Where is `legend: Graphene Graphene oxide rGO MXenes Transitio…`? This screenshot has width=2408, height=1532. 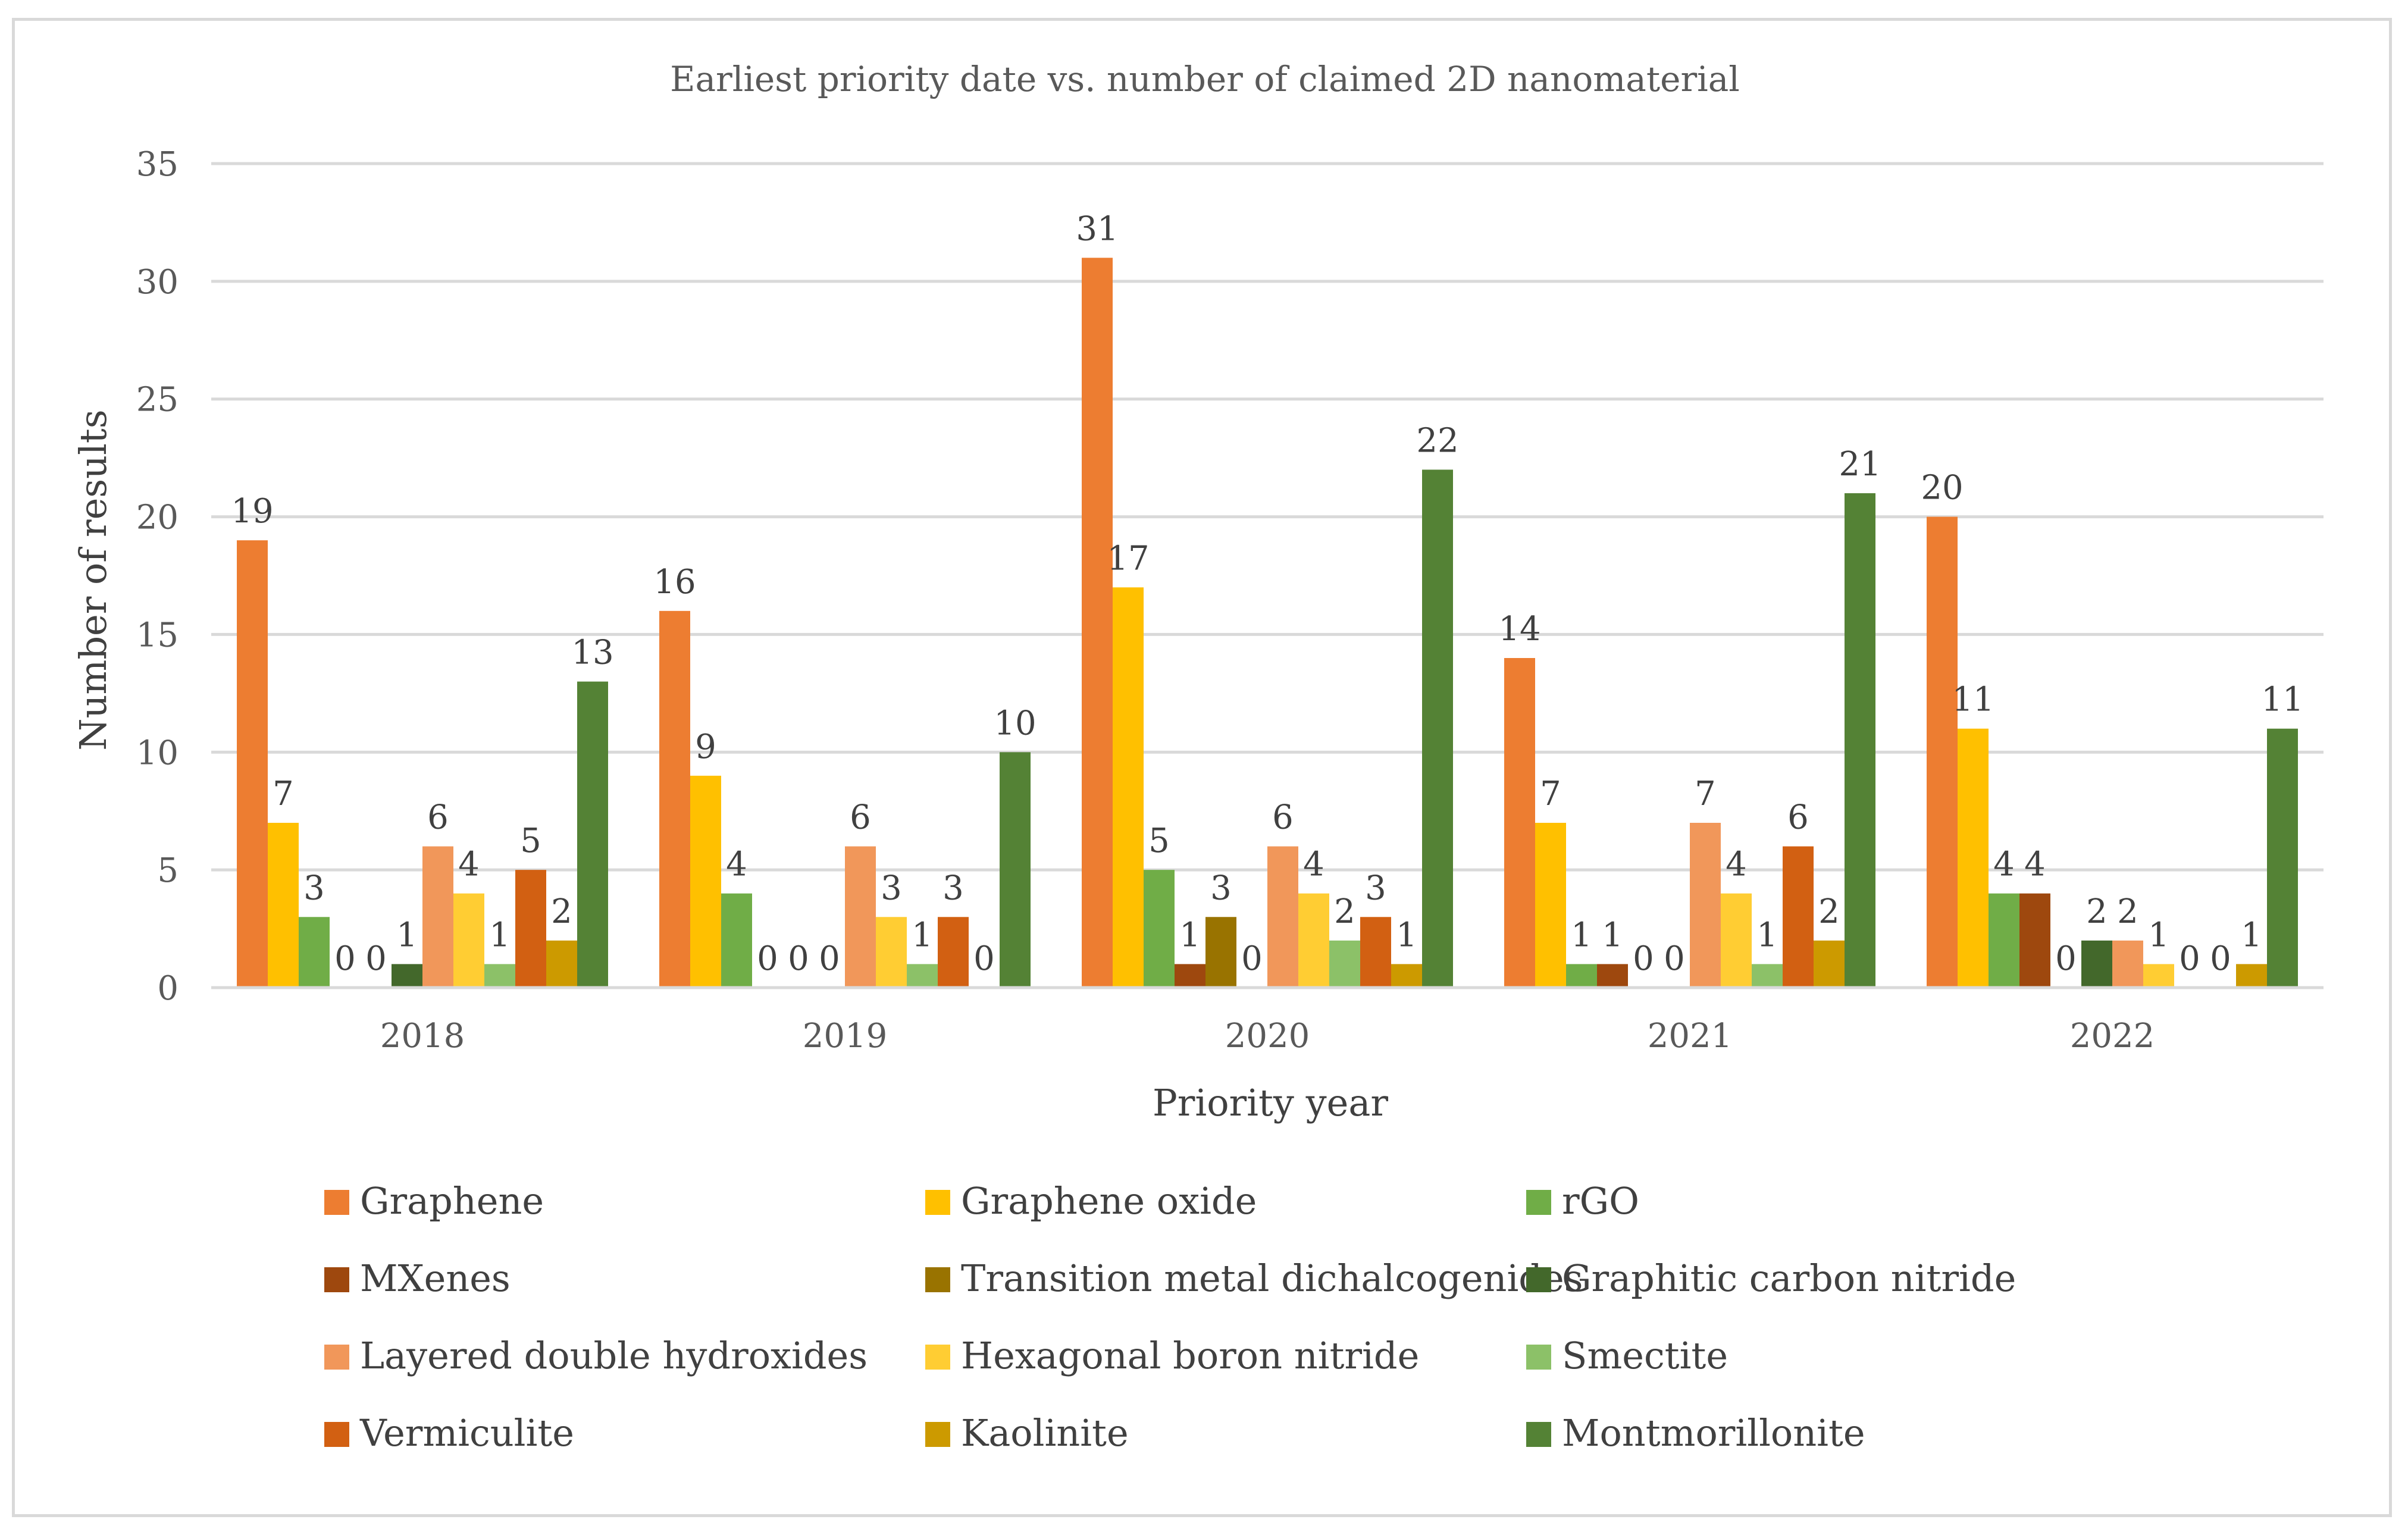
legend: Graphene Graphene oxide rGO MXenes Transitio… is located at coordinates (1170, 1317).